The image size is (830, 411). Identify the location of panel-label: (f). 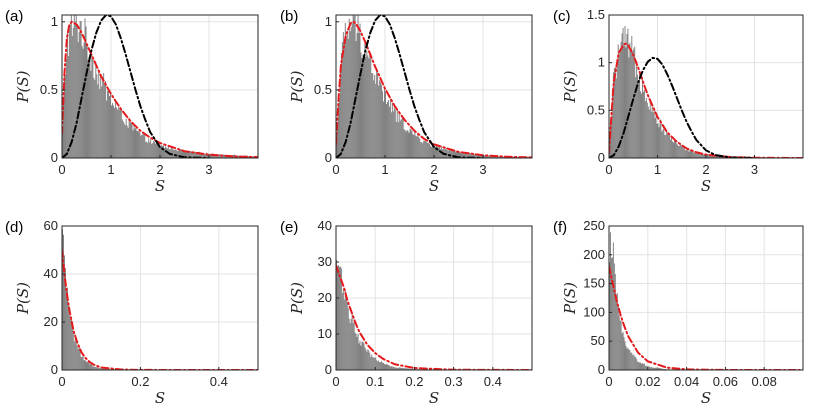
(560, 227).